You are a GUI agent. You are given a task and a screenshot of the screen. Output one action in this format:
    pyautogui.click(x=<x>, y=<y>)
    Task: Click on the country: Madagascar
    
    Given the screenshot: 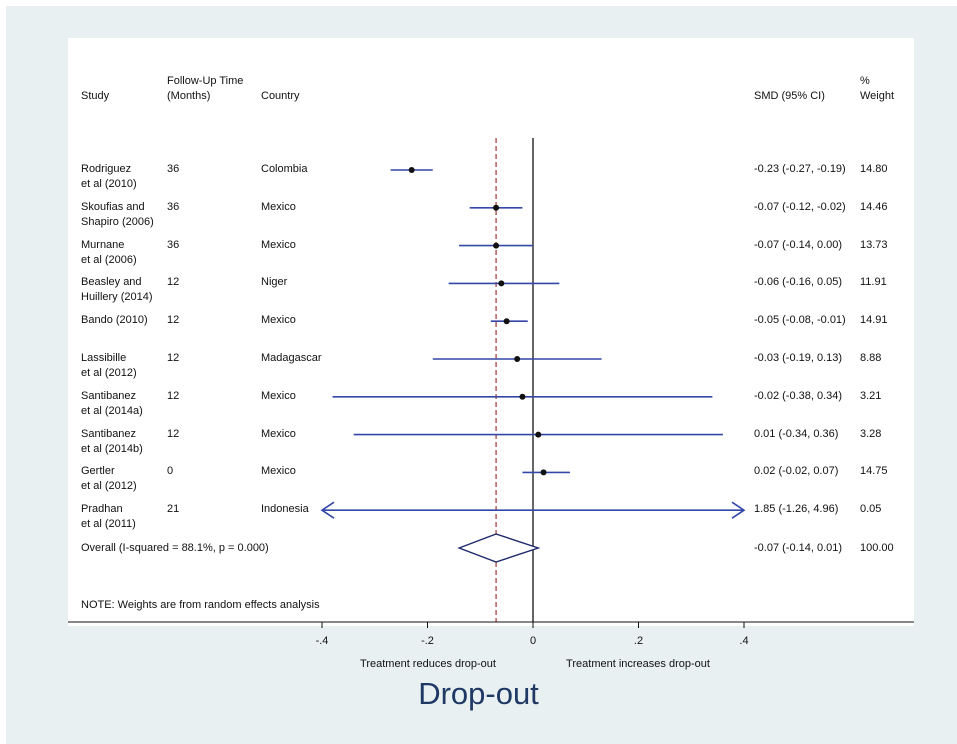 What is the action you would take?
    pyautogui.click(x=291, y=358)
    